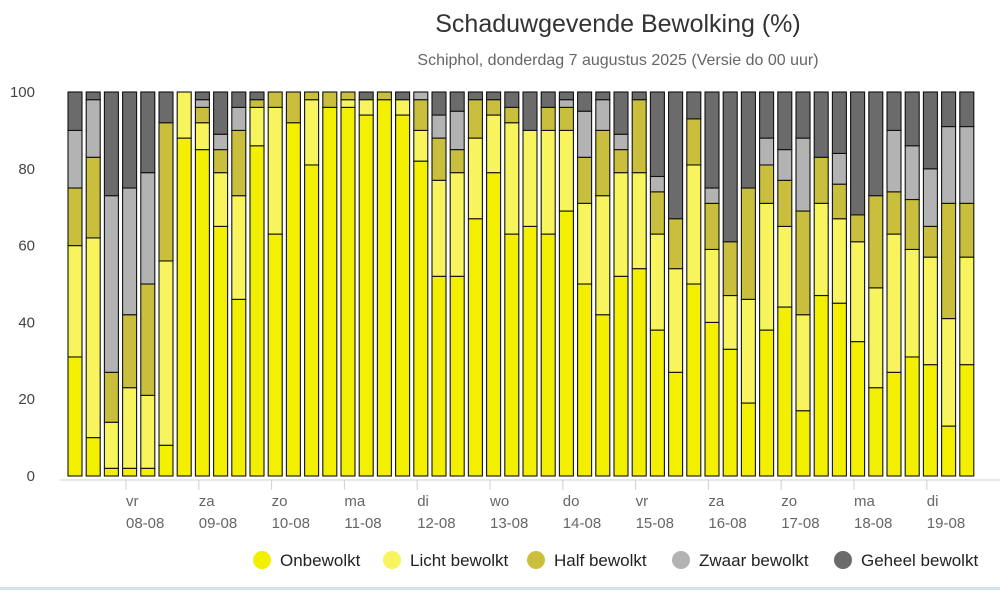 The height and width of the screenshot is (590, 1000). I want to click on legend-item: Licht bewolkt, so click(446, 560).